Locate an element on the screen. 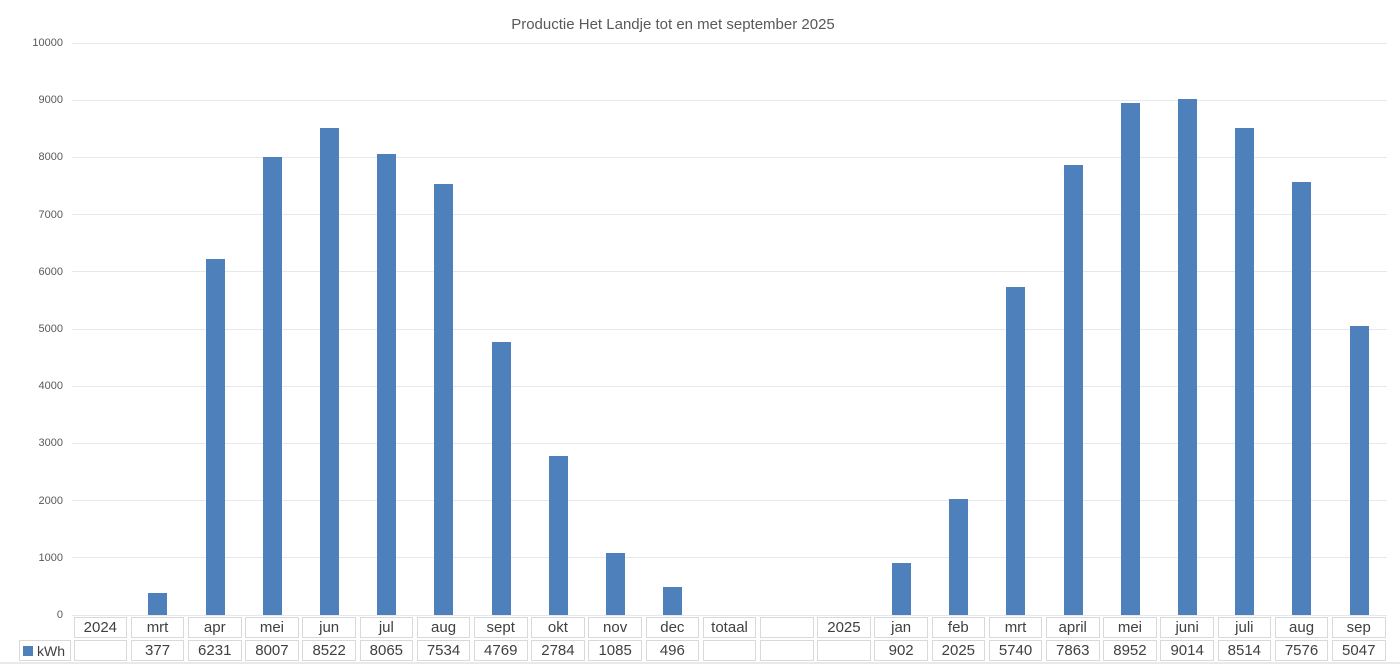 The height and width of the screenshot is (668, 1400). value-cell: 2025 is located at coordinates (958, 650).